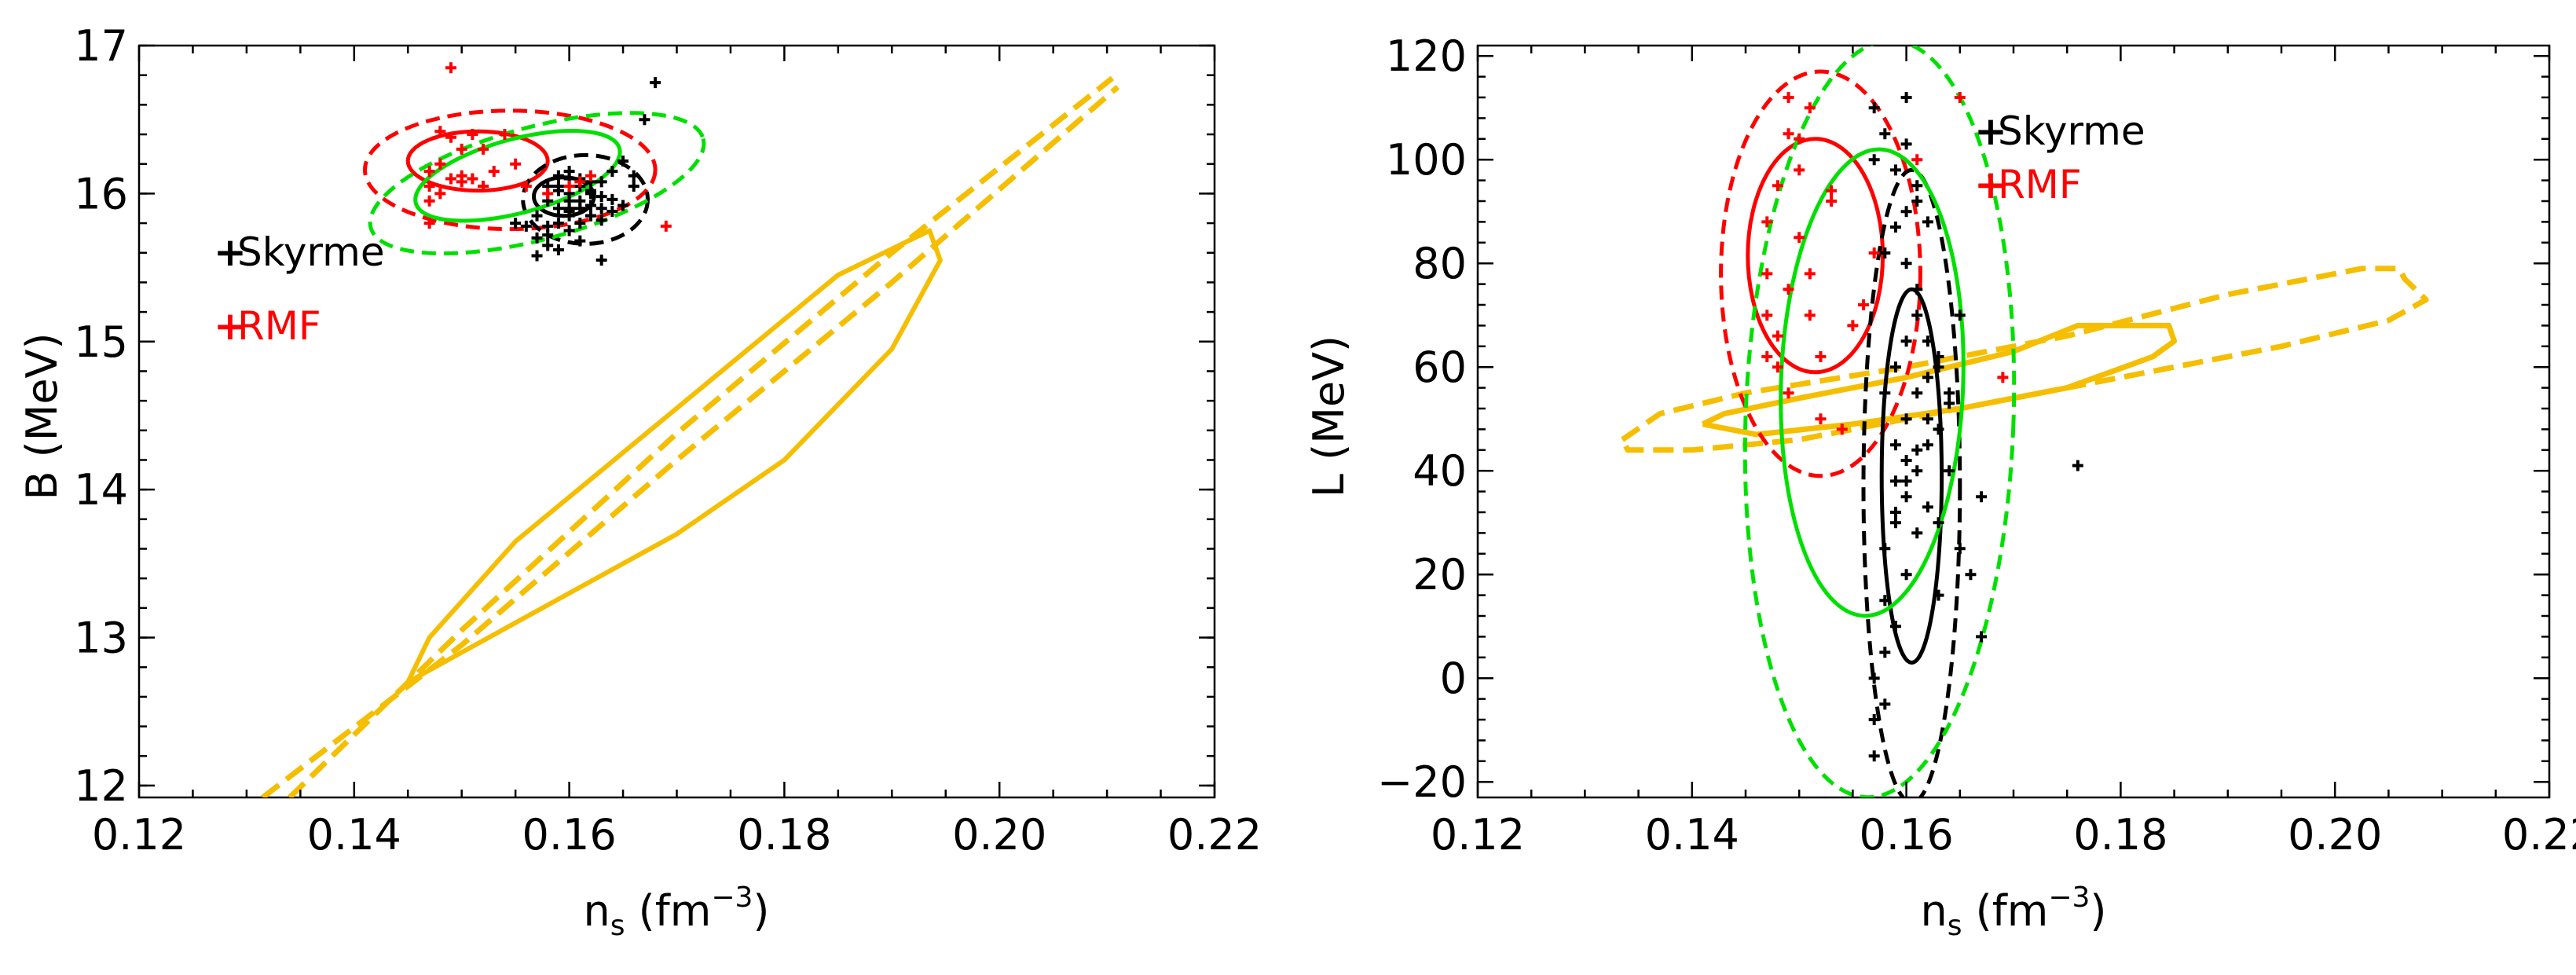 Image resolution: width=2576 pixels, height=975 pixels. I want to click on right-x-axis-label: ns (fm−3), so click(2013, 912).